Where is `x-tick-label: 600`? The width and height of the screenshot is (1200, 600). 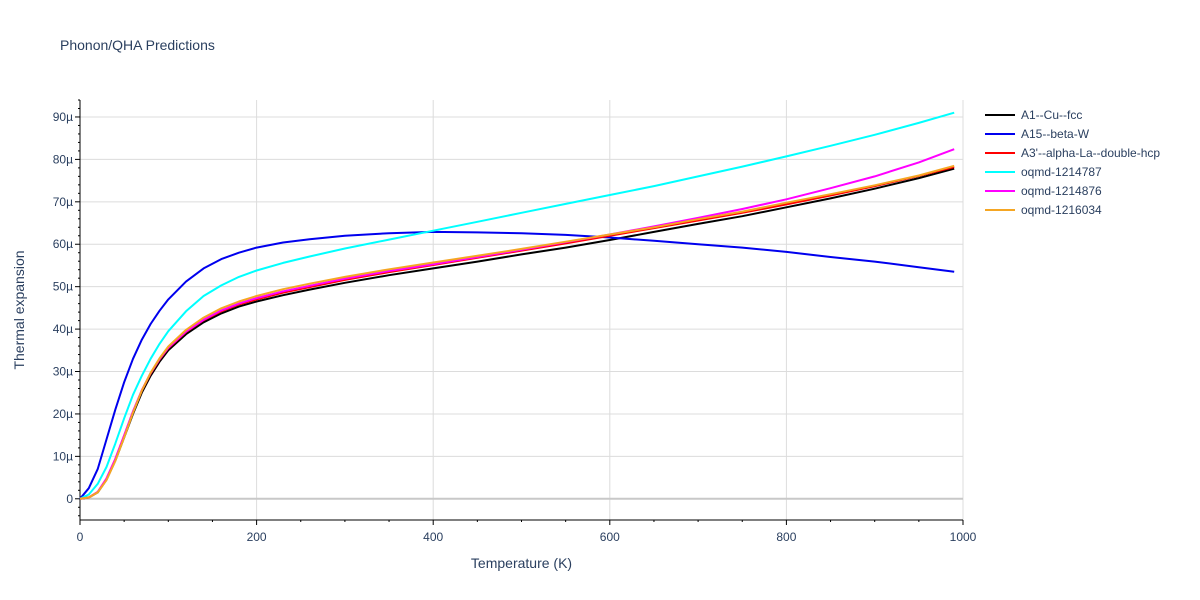 x-tick-label: 600 is located at coordinates (610, 537).